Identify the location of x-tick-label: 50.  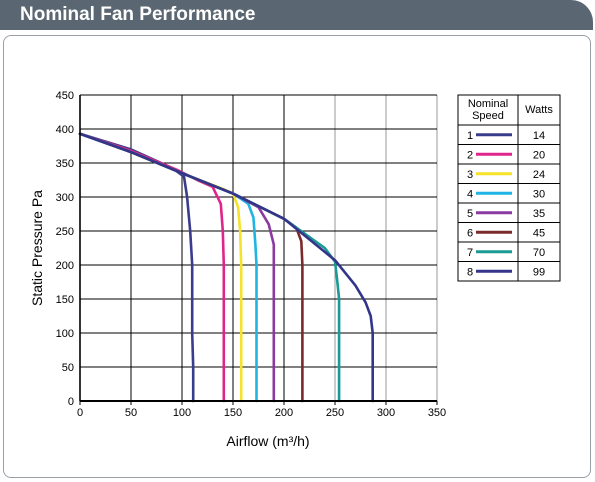
(131, 413).